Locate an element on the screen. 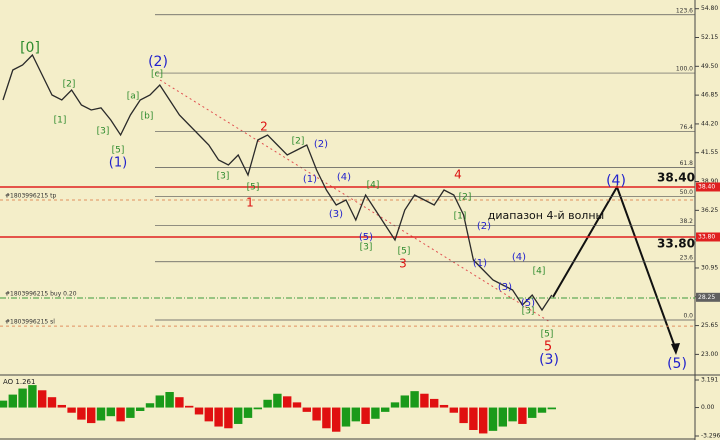 The image size is (720, 440). fib-label: 76.4 is located at coordinates (687, 127).